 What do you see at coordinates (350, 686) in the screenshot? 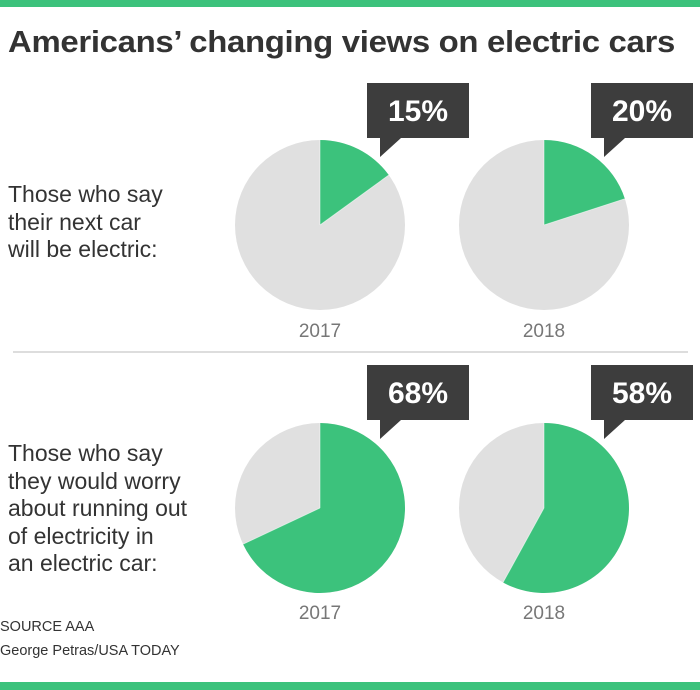
I see `bottom-accent-bar` at bounding box center [350, 686].